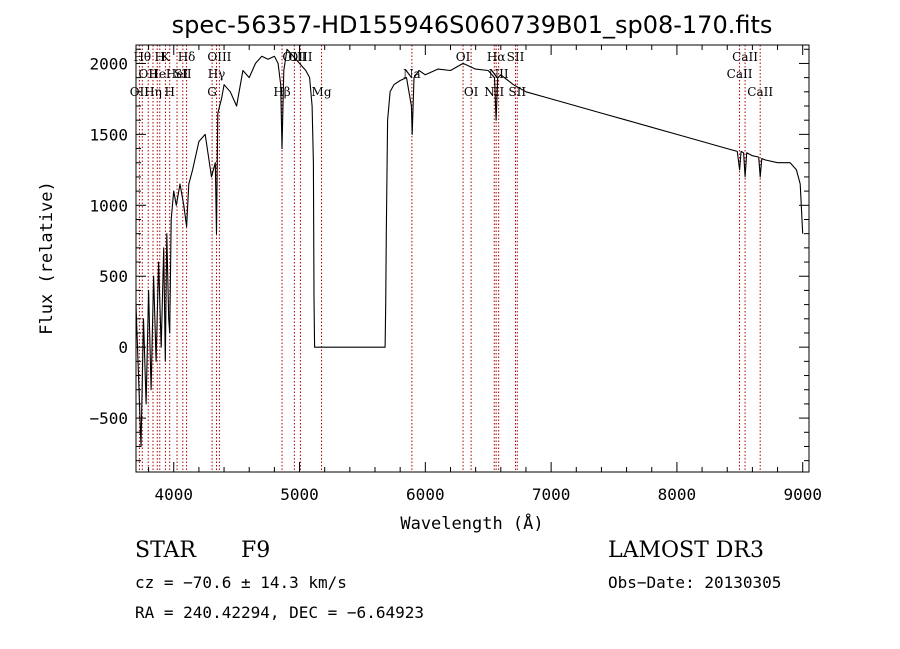  Describe the element at coordinates (412, 74) in the screenshot. I see `line-marker-label: Na` at that location.